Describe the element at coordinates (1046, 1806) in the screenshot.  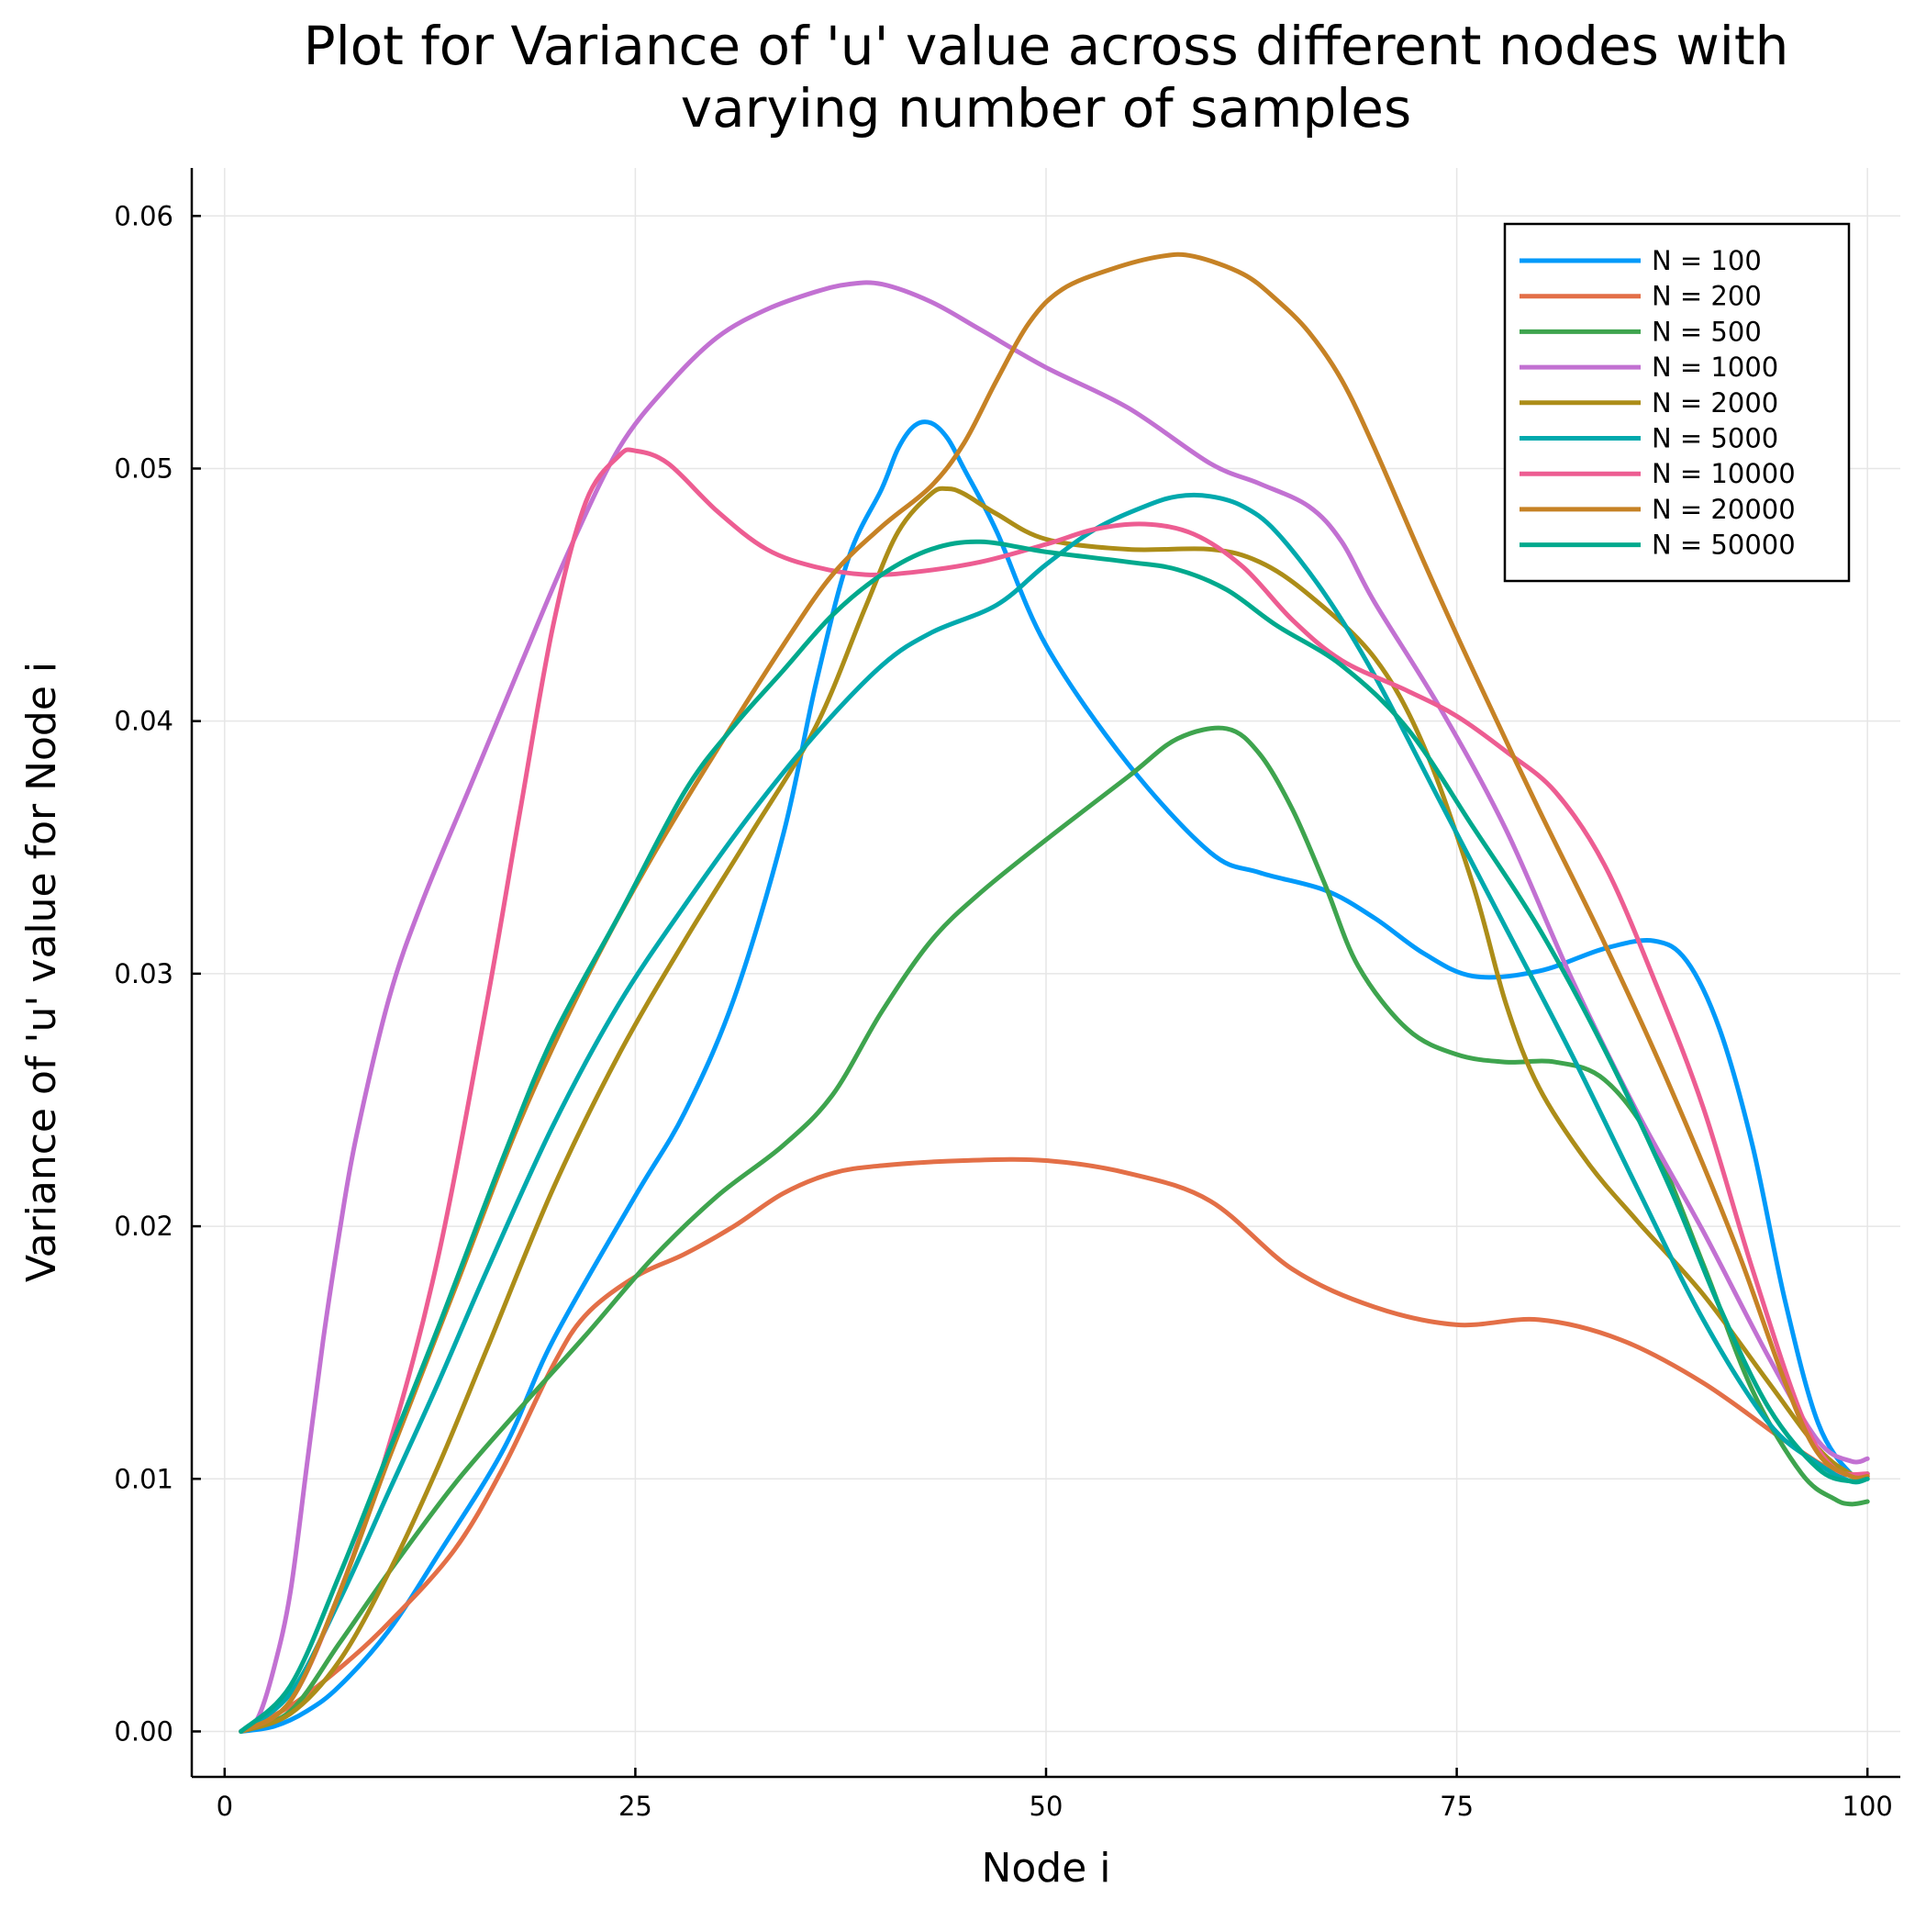
I see `x-tick-label: 50` at that location.